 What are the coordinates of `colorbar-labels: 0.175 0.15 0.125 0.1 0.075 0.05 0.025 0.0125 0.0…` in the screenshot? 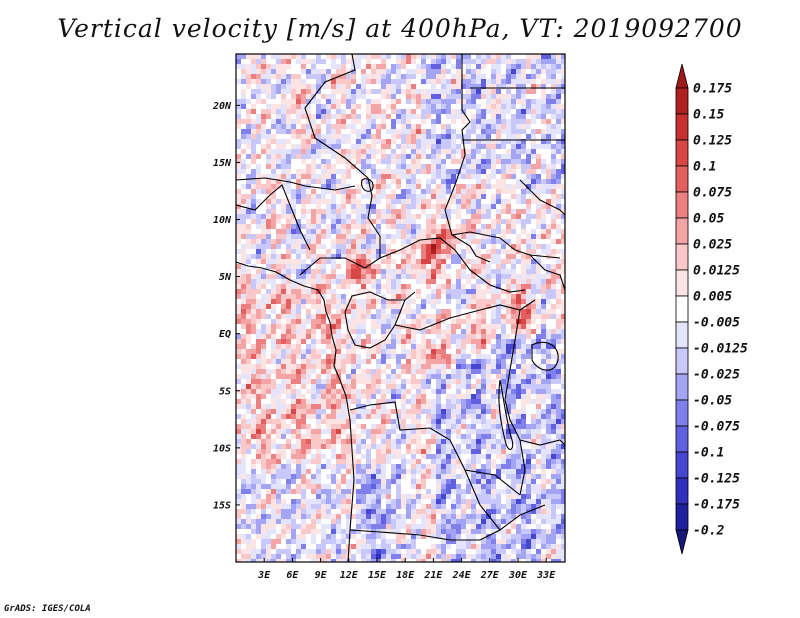 It's located at (720, 310).